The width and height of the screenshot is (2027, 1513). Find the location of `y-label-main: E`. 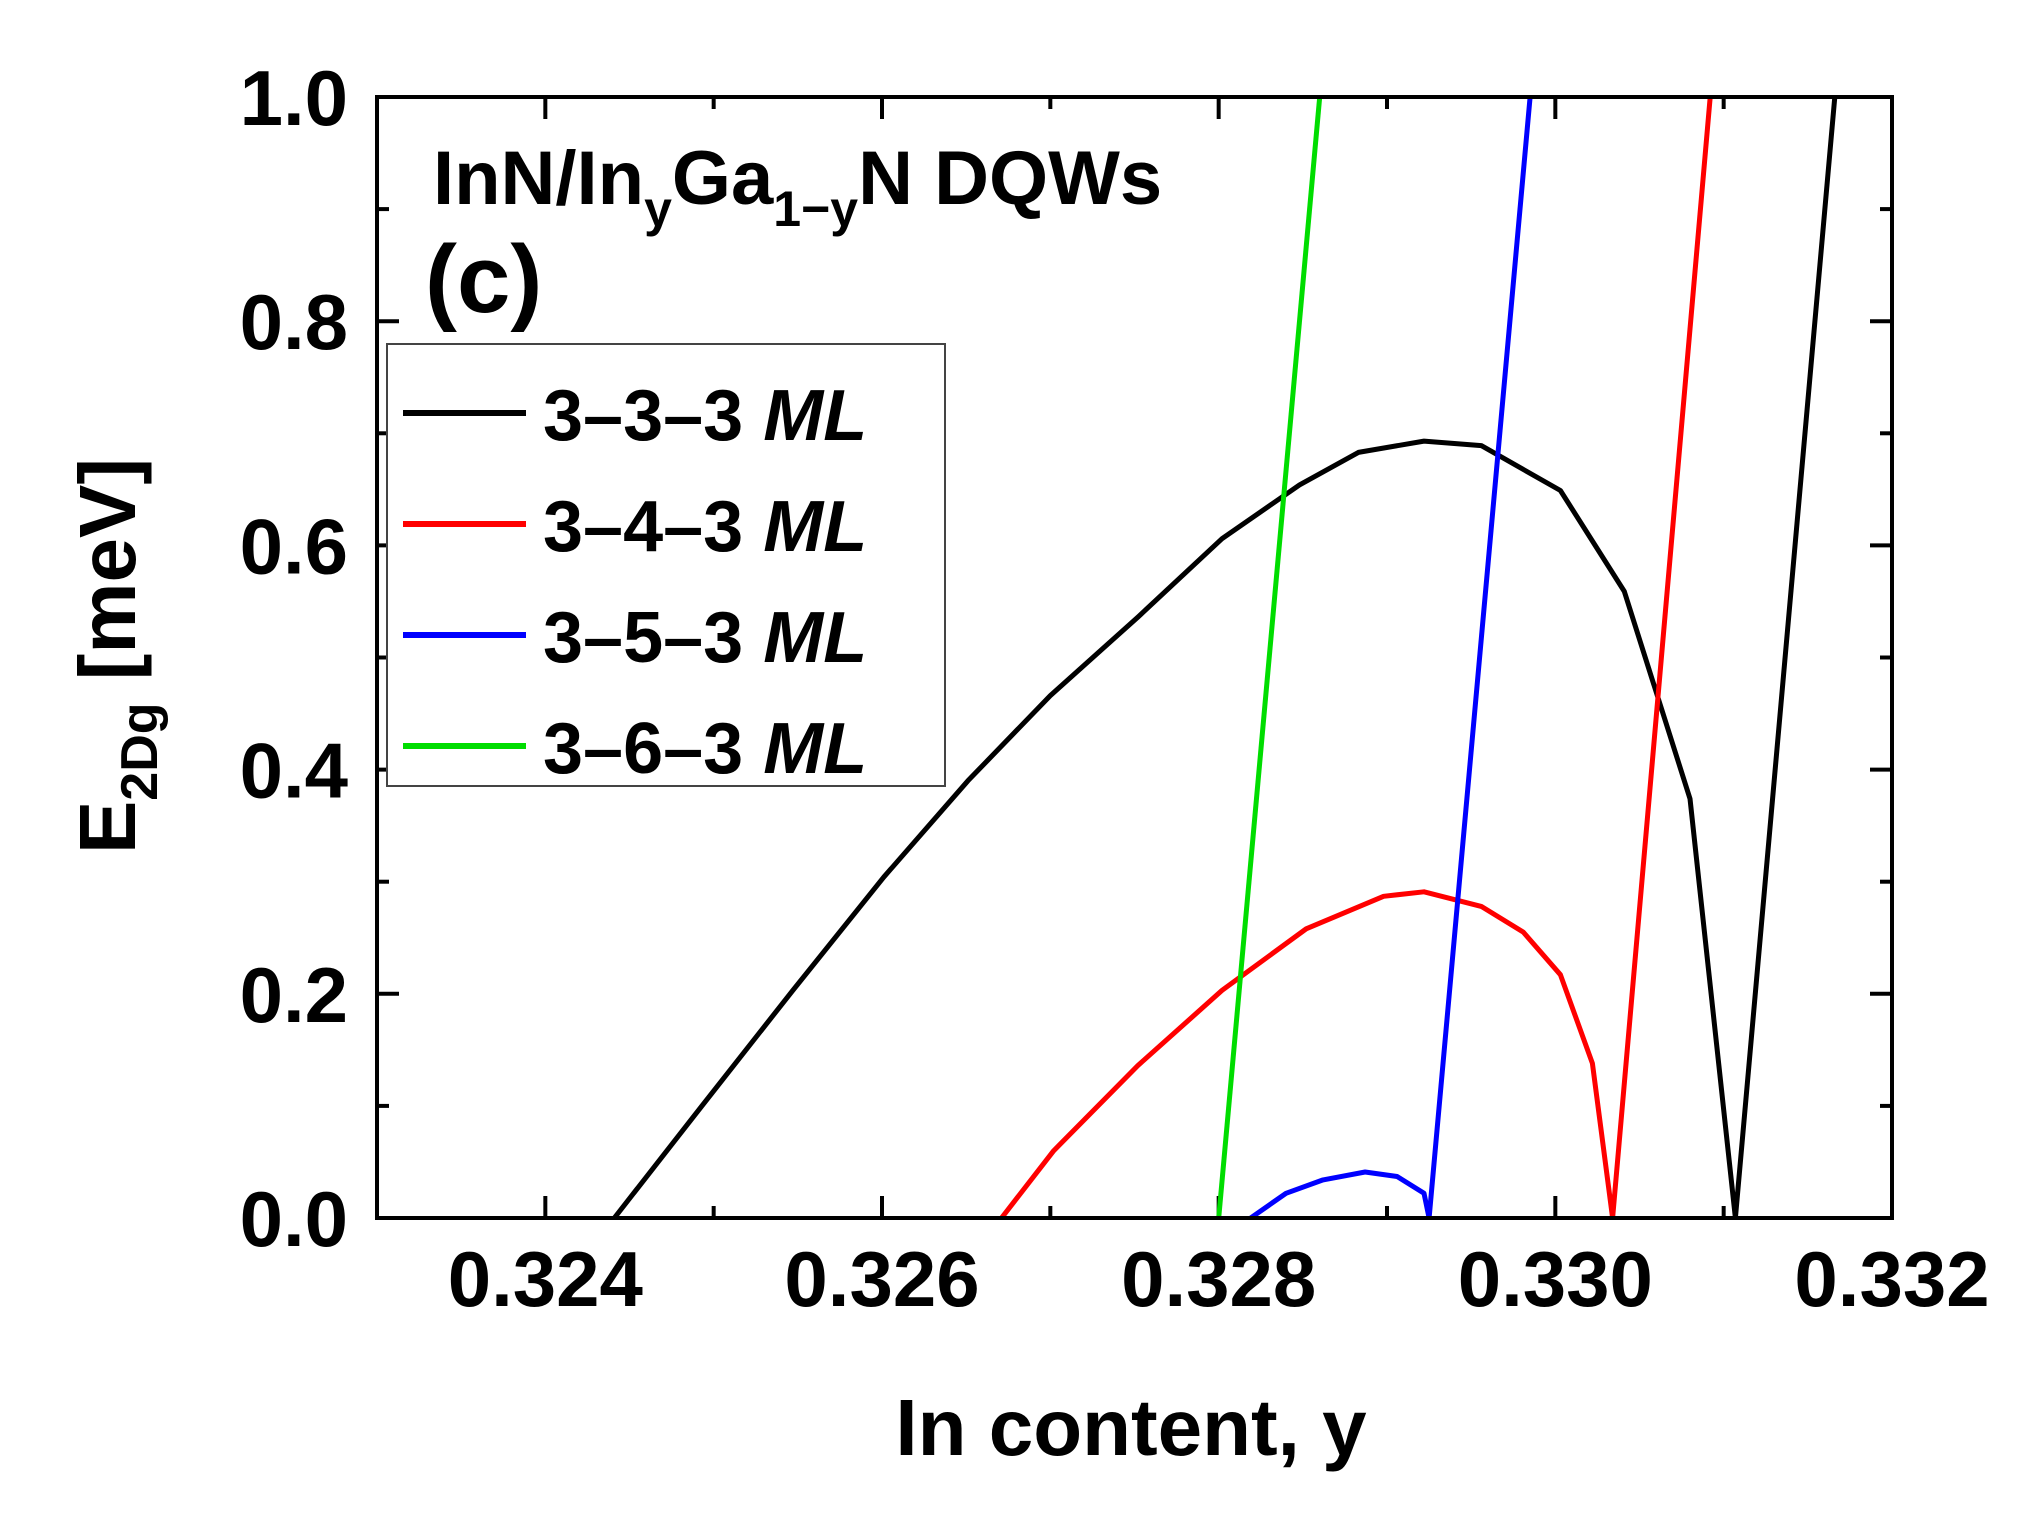

y-label-main: E is located at coordinates (107, 827).